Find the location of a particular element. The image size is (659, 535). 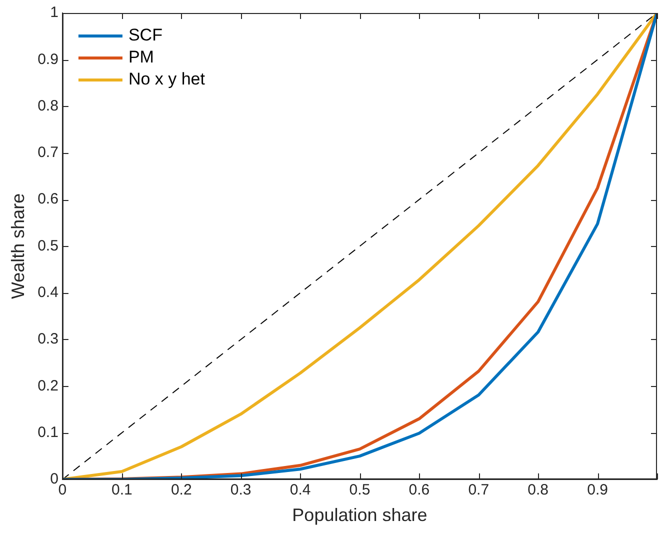

y-tick-label: 0.7 is located at coordinates (48, 153).